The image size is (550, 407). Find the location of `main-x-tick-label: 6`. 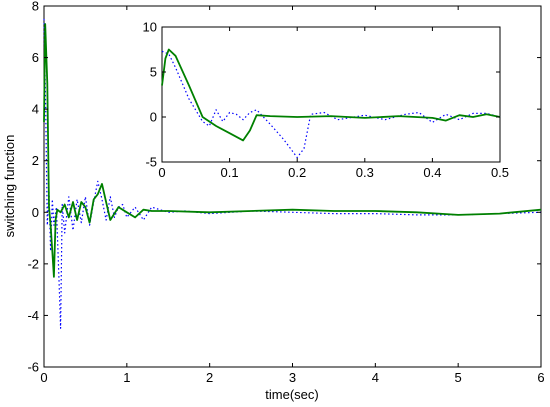

main-x-tick-label: 6 is located at coordinates (540, 377).